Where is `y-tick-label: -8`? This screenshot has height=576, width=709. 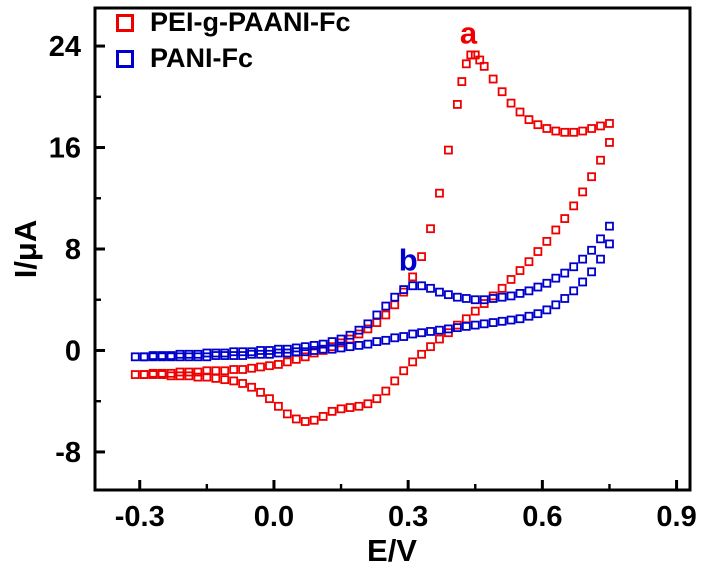 y-tick-label: -8 is located at coordinates (68, 453).